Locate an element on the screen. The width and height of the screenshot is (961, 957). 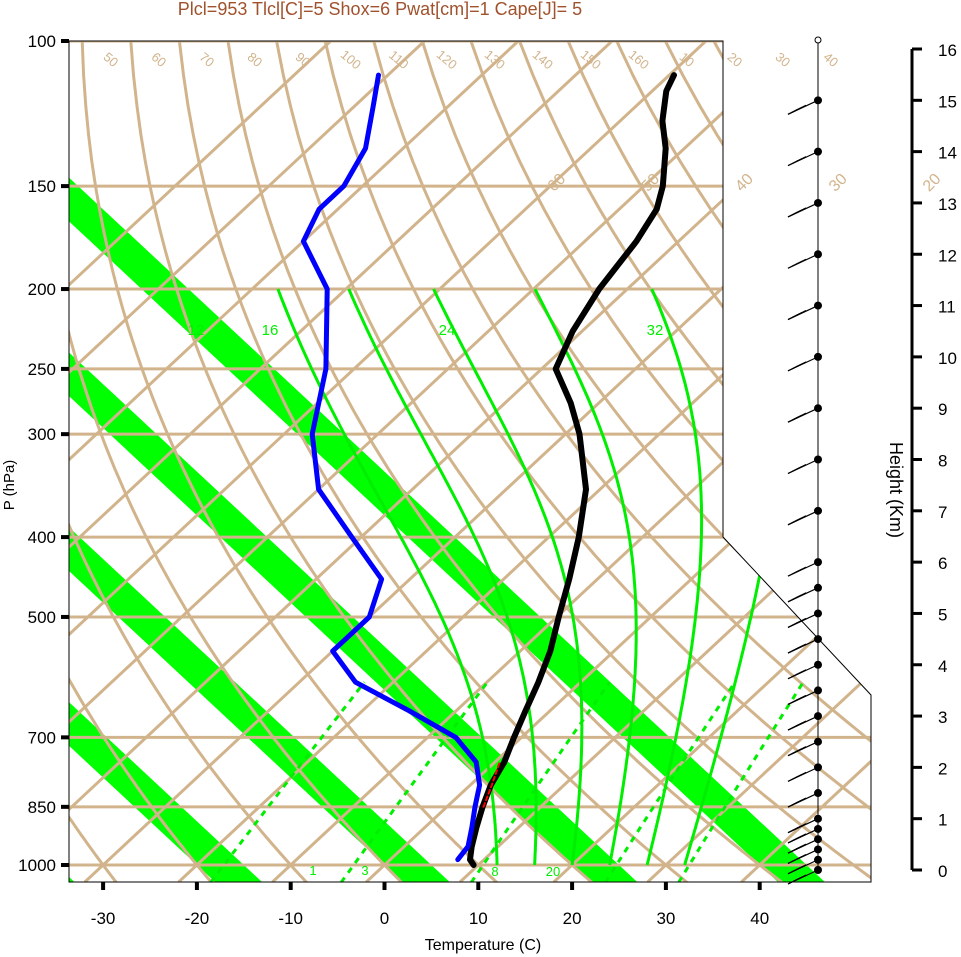
isotherm-label: 60 is located at coordinates (557, 183).